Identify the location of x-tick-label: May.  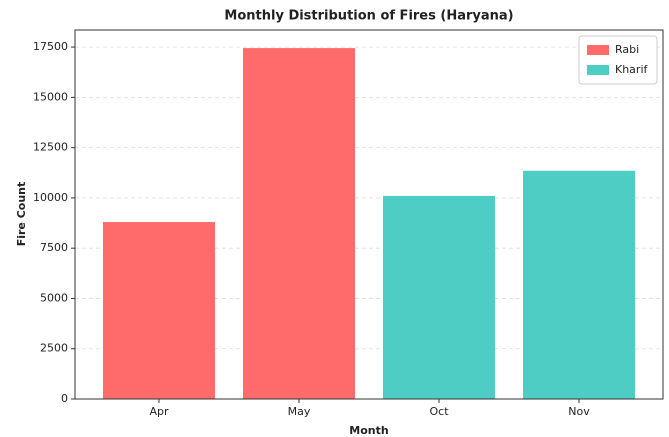
(299, 411).